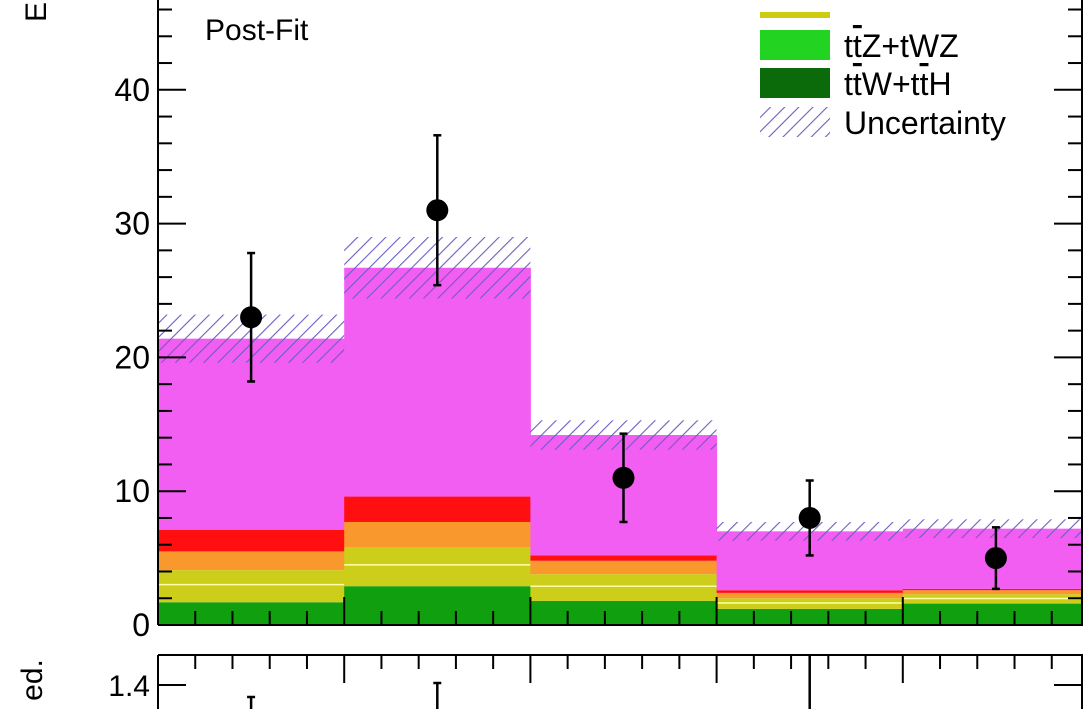  Describe the element at coordinates (257, 30) in the screenshot. I see `post-fit-annotation: Post-Fit` at that location.